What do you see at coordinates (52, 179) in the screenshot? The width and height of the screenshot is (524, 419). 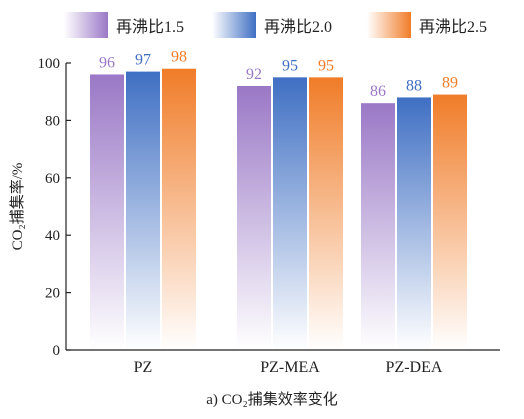 I see `y-tick-label: 60` at bounding box center [52, 179].